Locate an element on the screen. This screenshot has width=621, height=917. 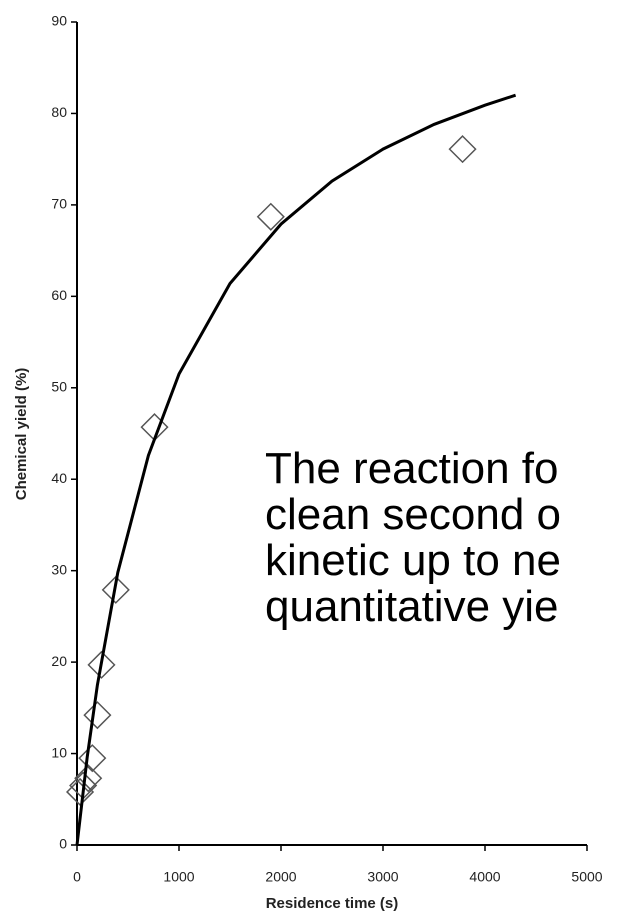
x-tick-label: 1000 is located at coordinates (178, 877).